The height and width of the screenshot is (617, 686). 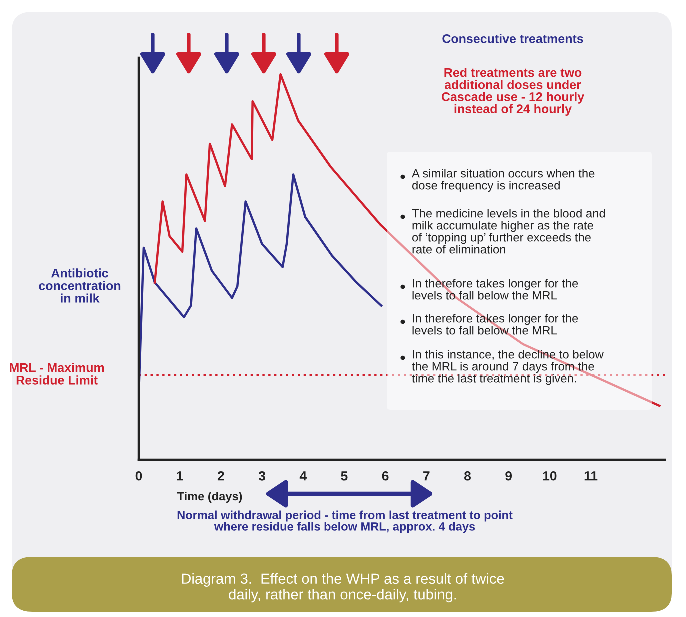 What do you see at coordinates (503, 180) in the screenshot?
I see `annotation: A similar situation occurs when the dose frequency is increased` at bounding box center [503, 180].